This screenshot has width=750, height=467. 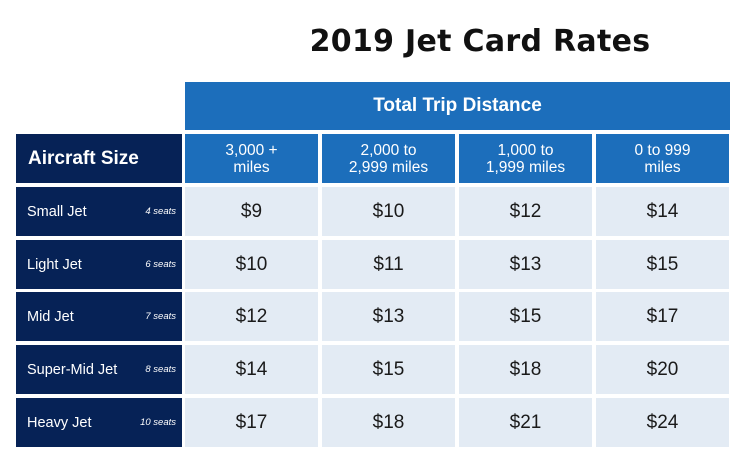 What do you see at coordinates (388, 264) in the screenshot?
I see `rate-cell: $11` at bounding box center [388, 264].